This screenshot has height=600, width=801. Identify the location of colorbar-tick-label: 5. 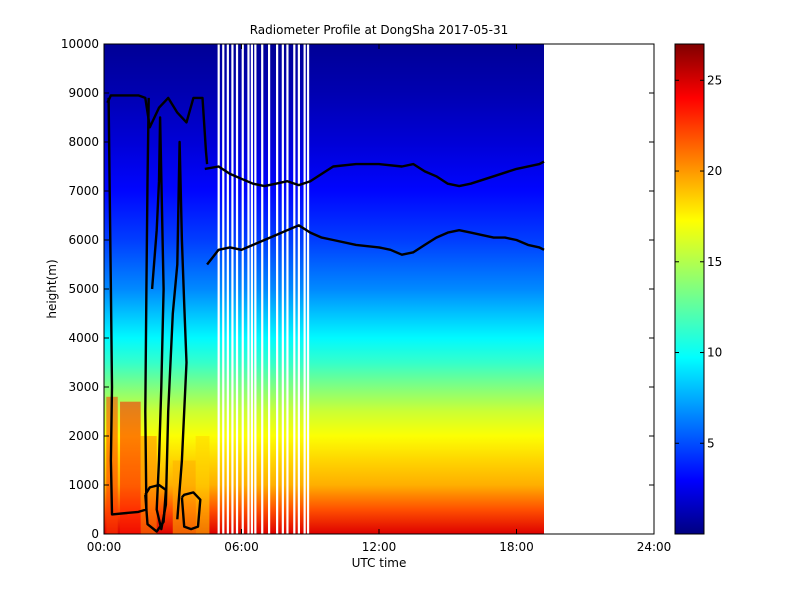
(711, 443).